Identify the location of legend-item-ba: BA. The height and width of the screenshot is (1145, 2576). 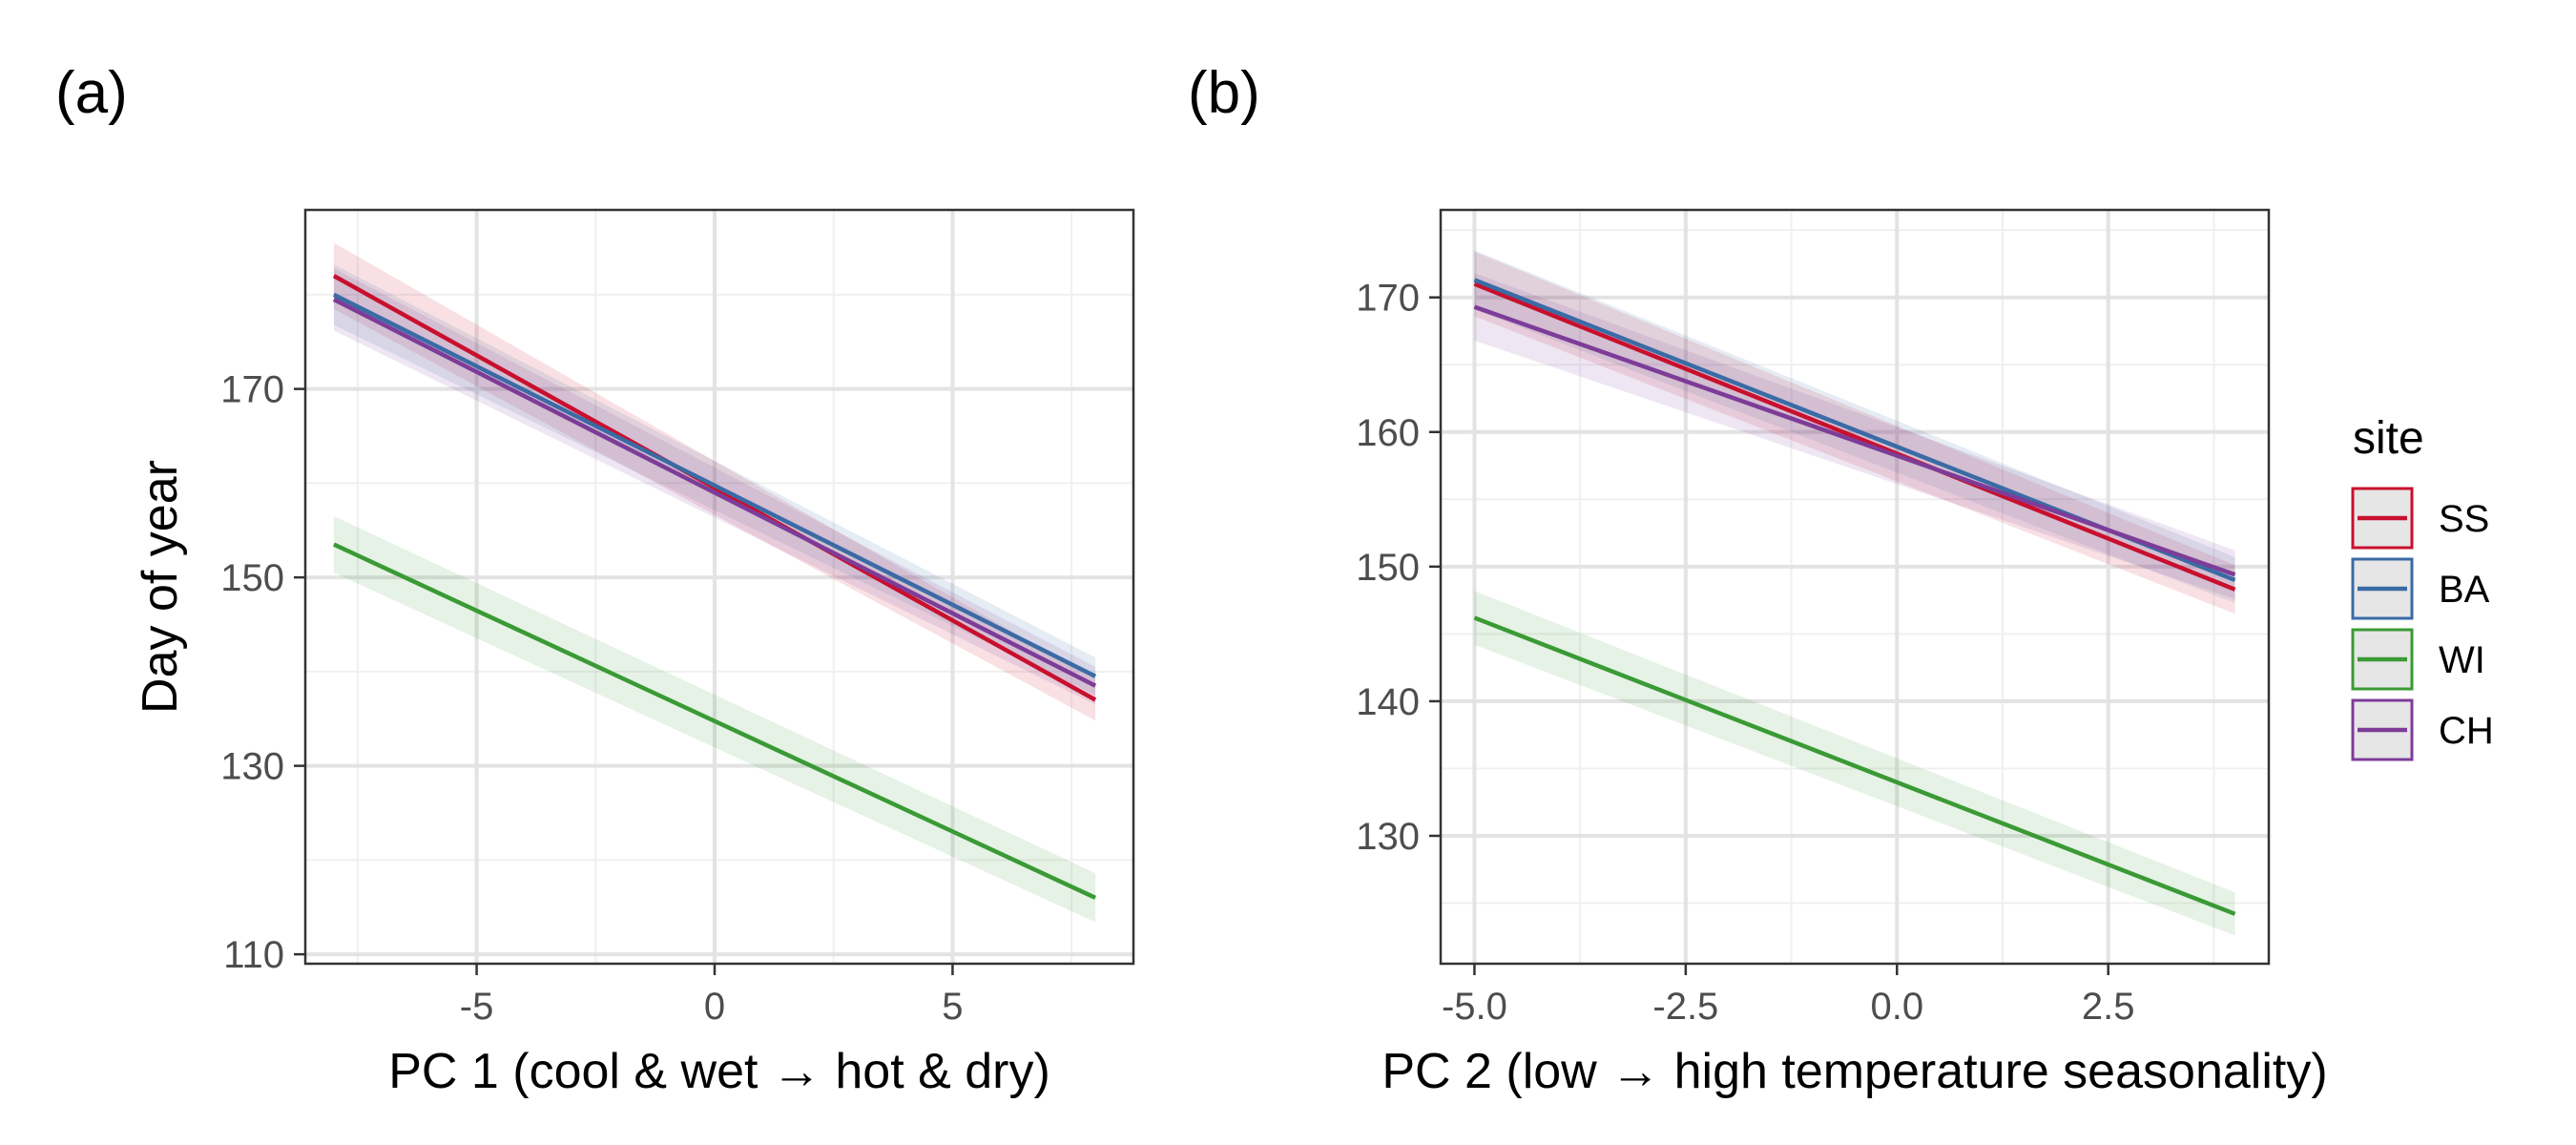
(2420, 588).